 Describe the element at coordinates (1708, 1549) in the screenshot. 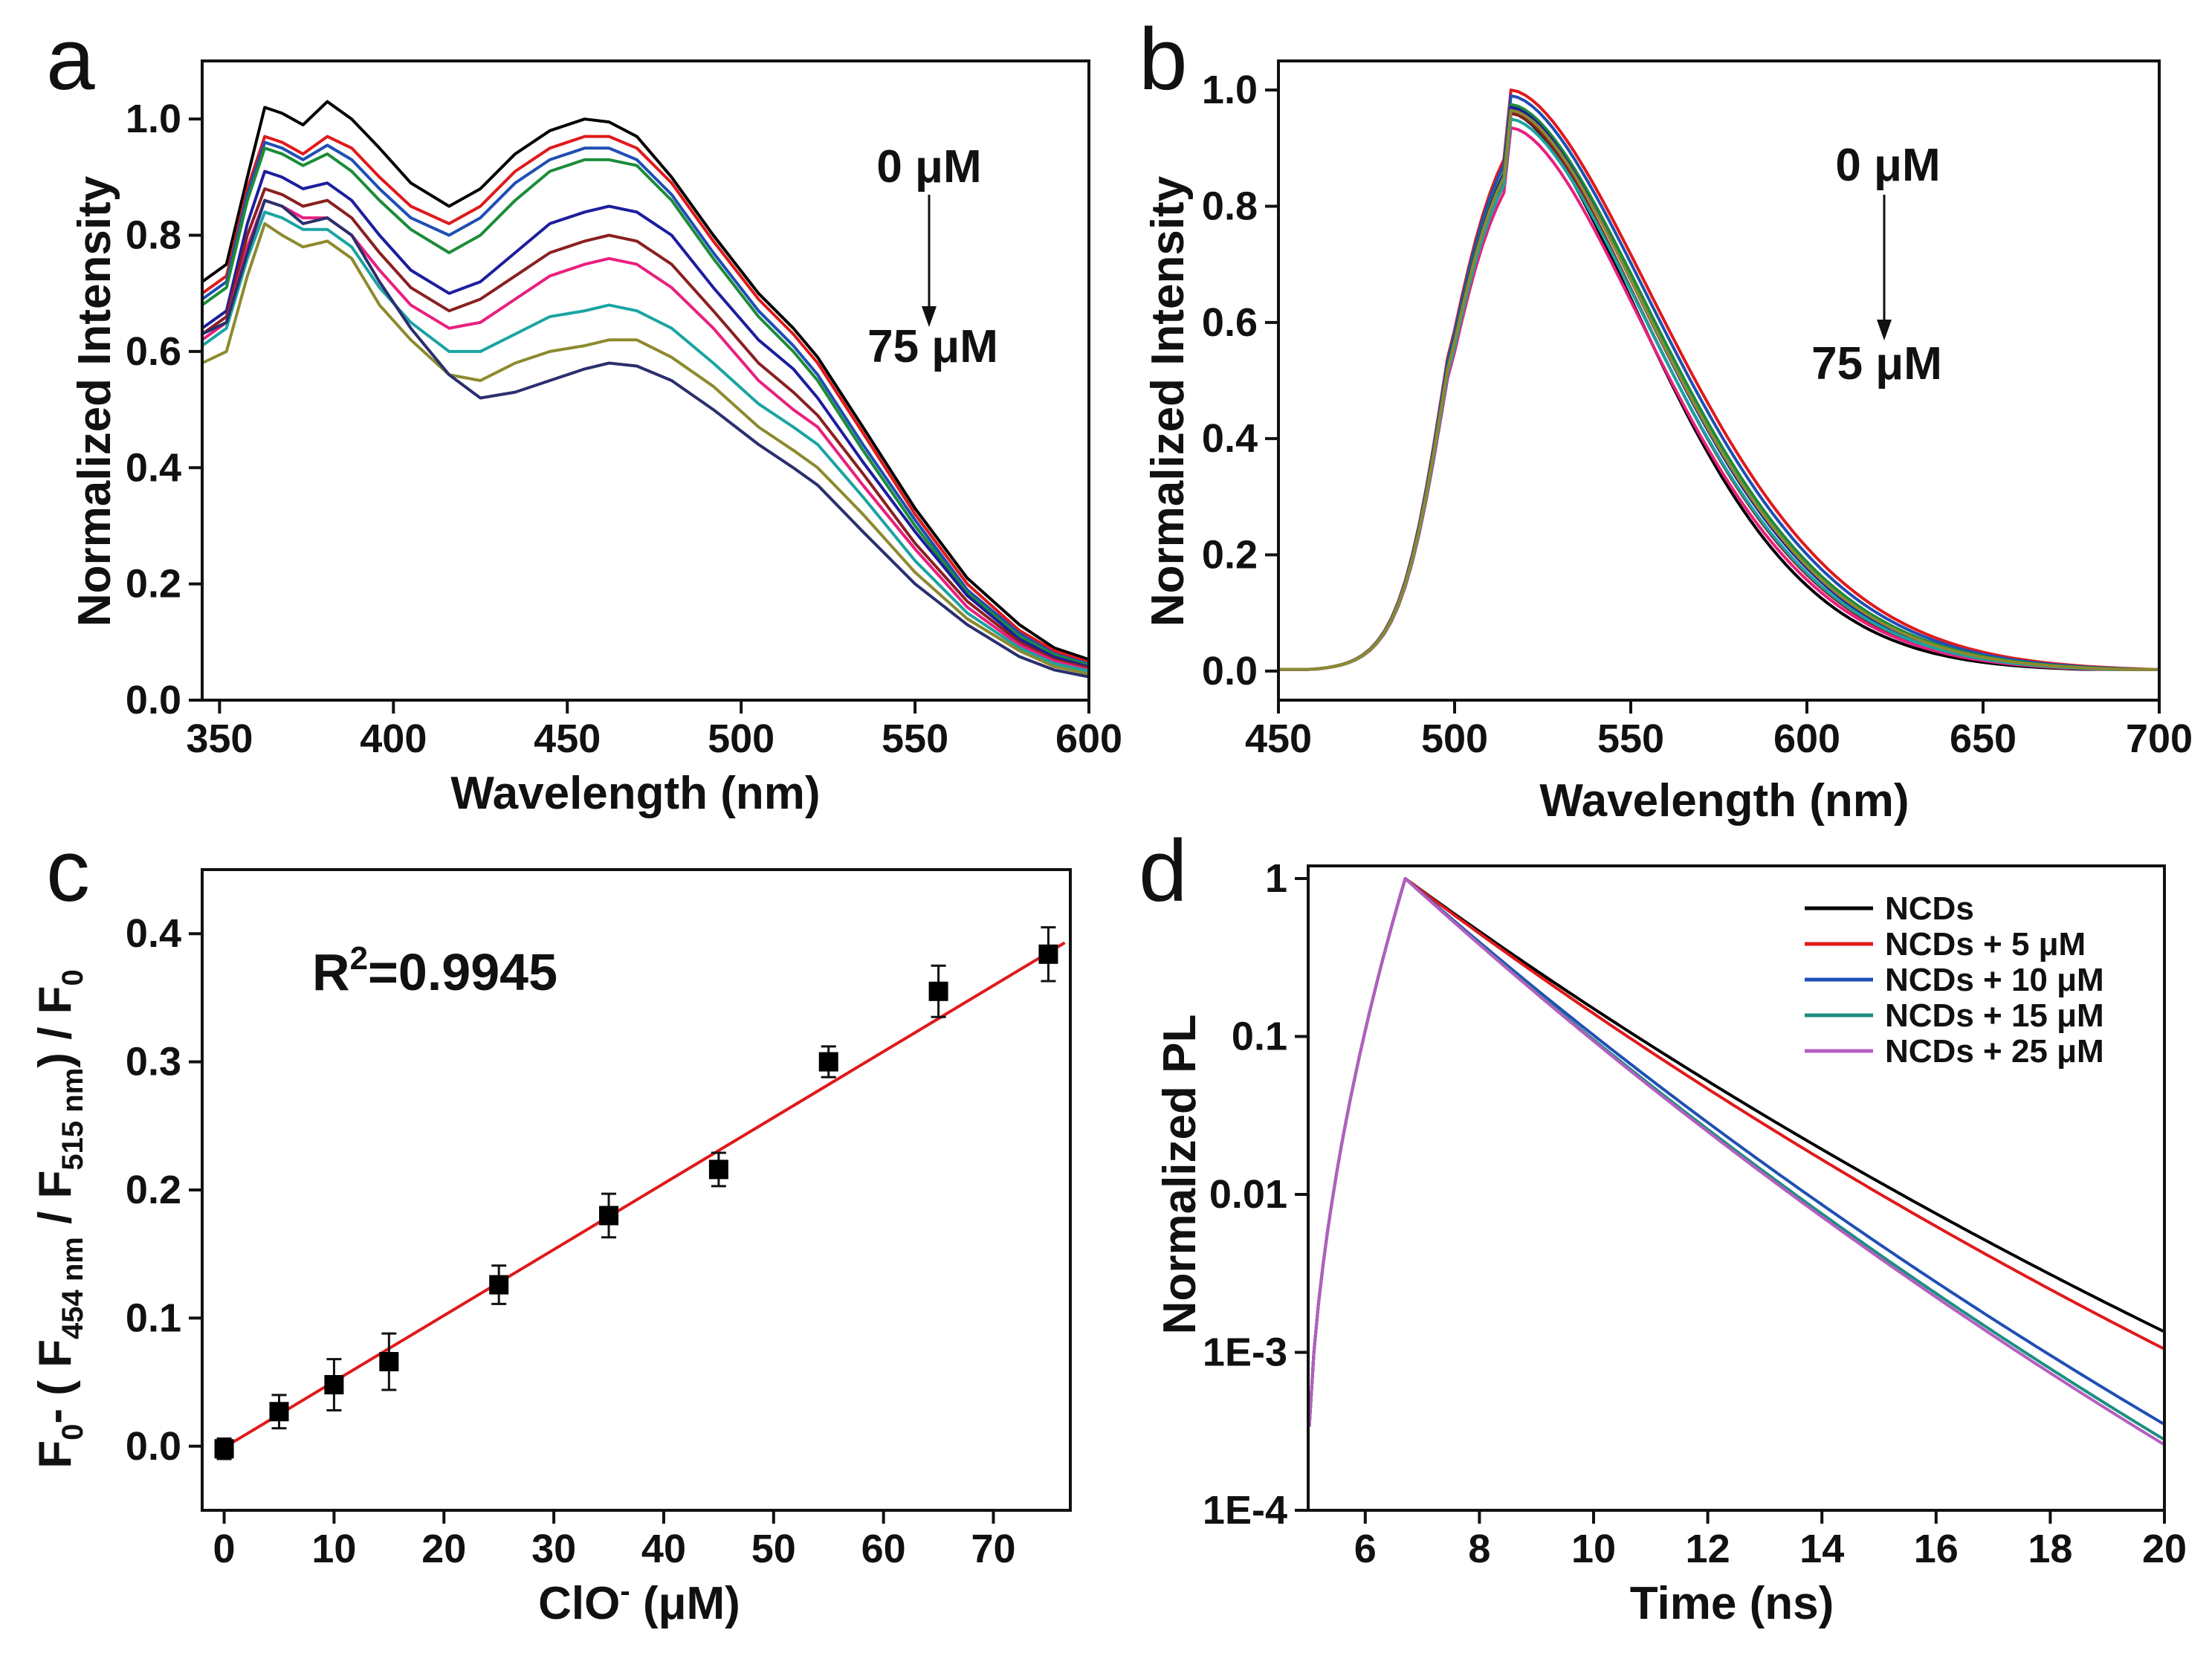

I see `panel-d-x-tick-label: 12` at that location.